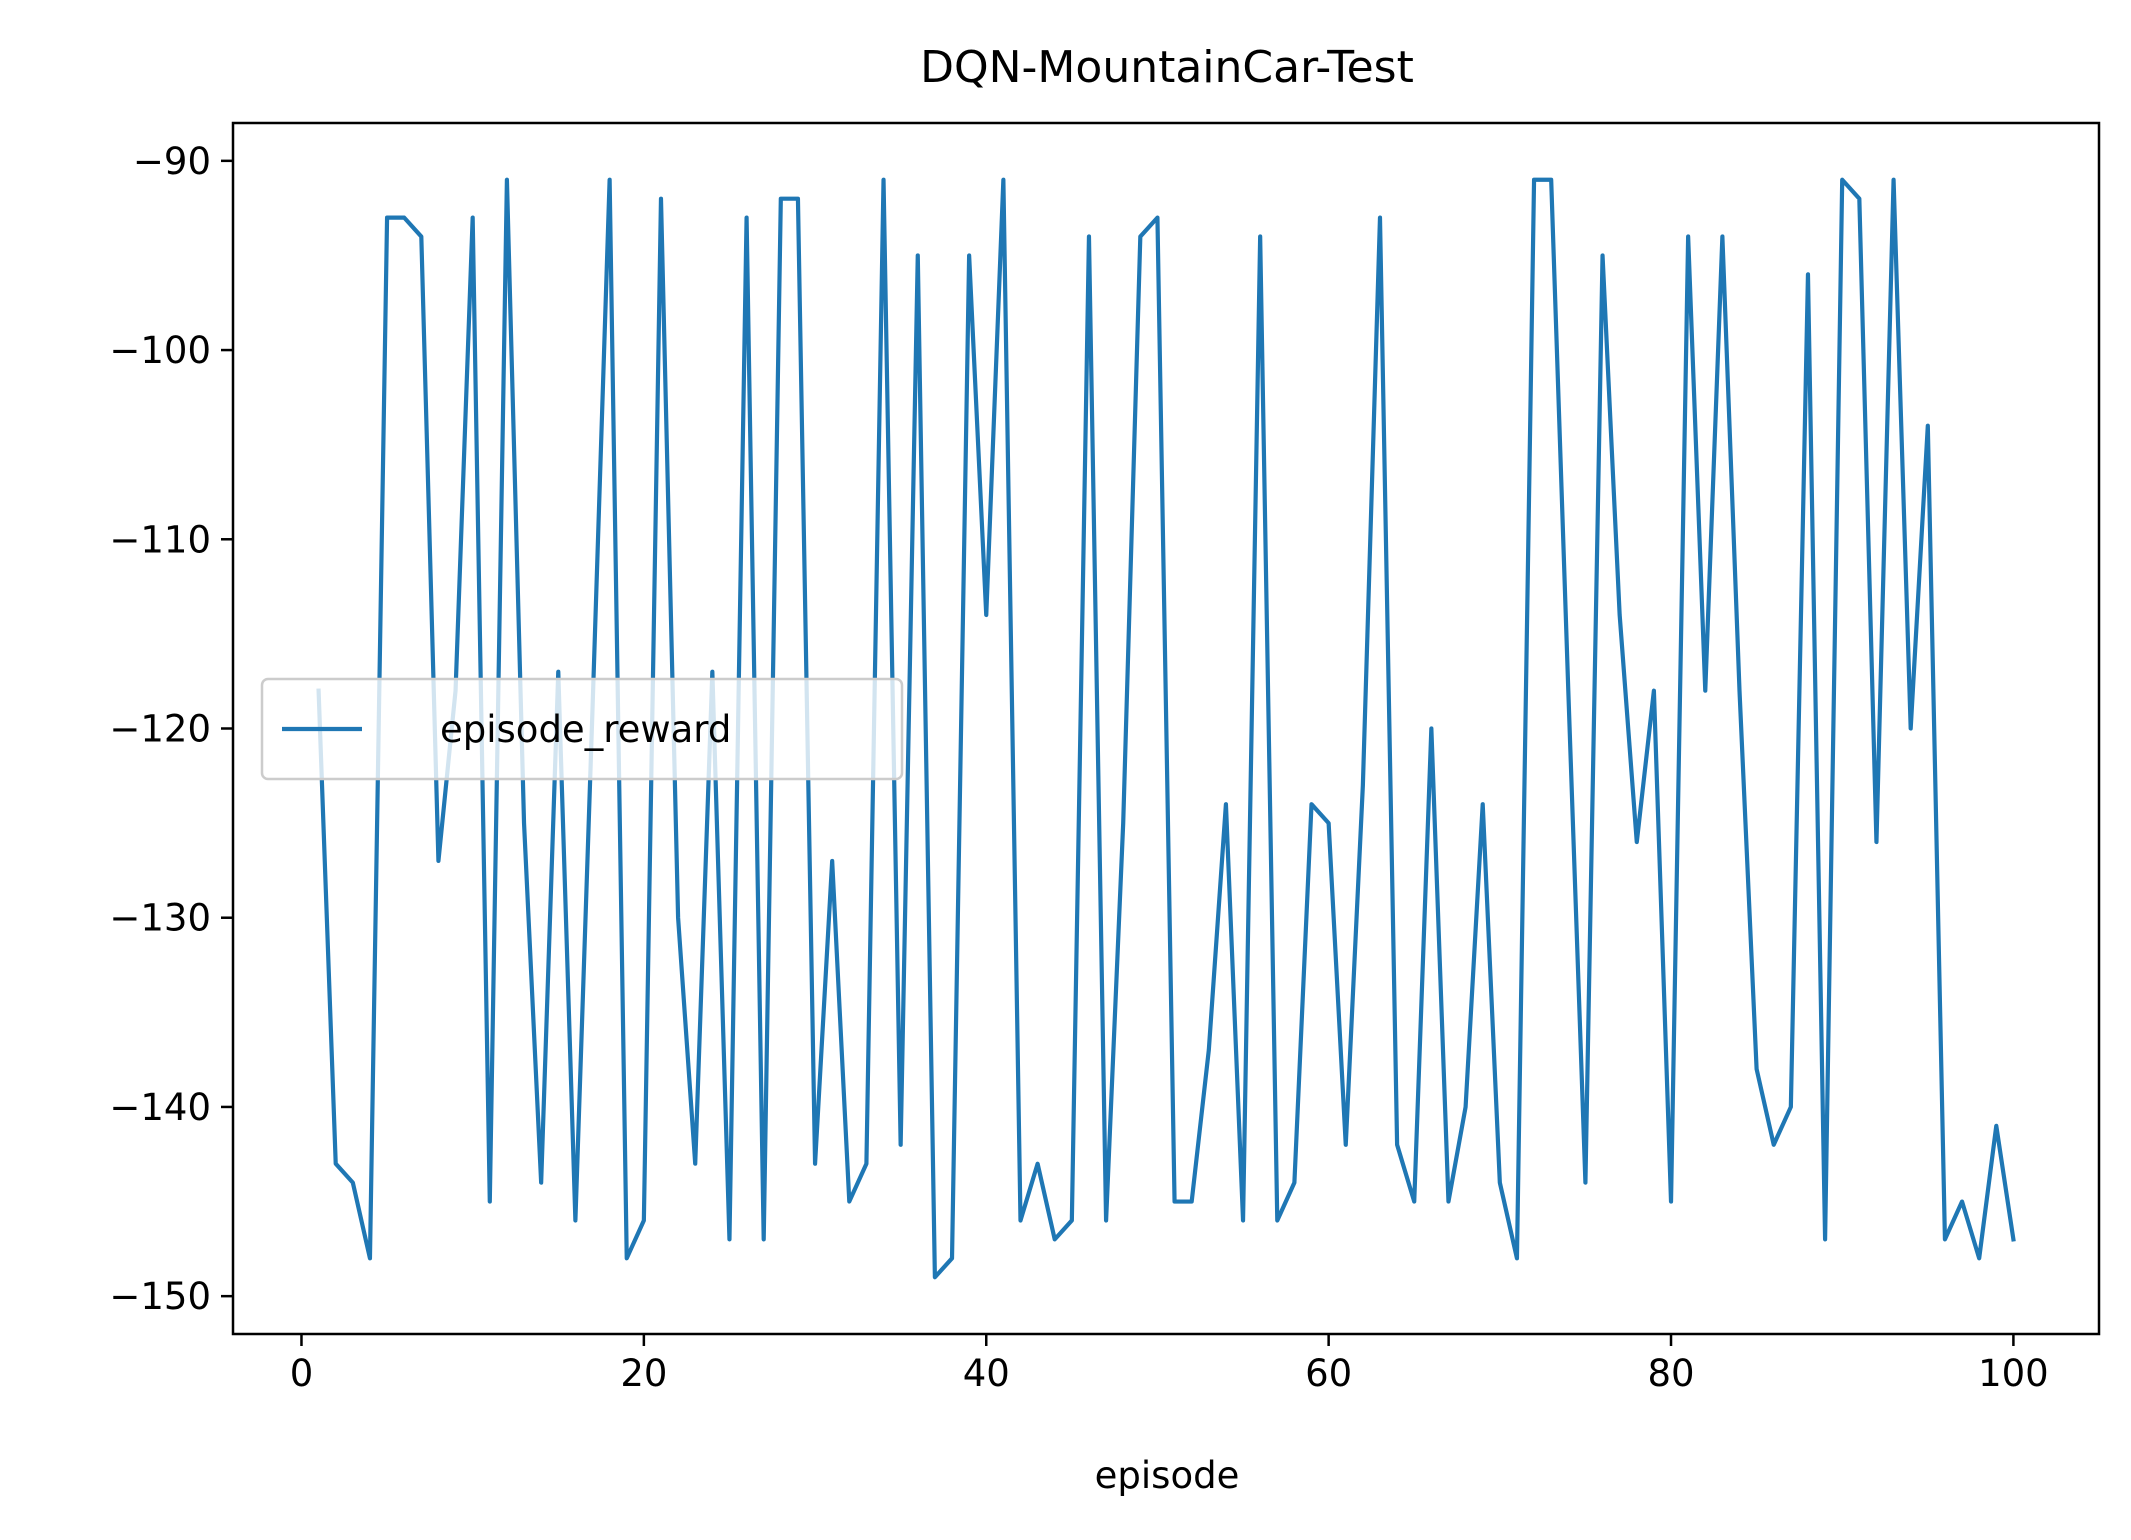  Describe the element at coordinates (160, 539) in the screenshot. I see `y-tick-label: −110` at that location.